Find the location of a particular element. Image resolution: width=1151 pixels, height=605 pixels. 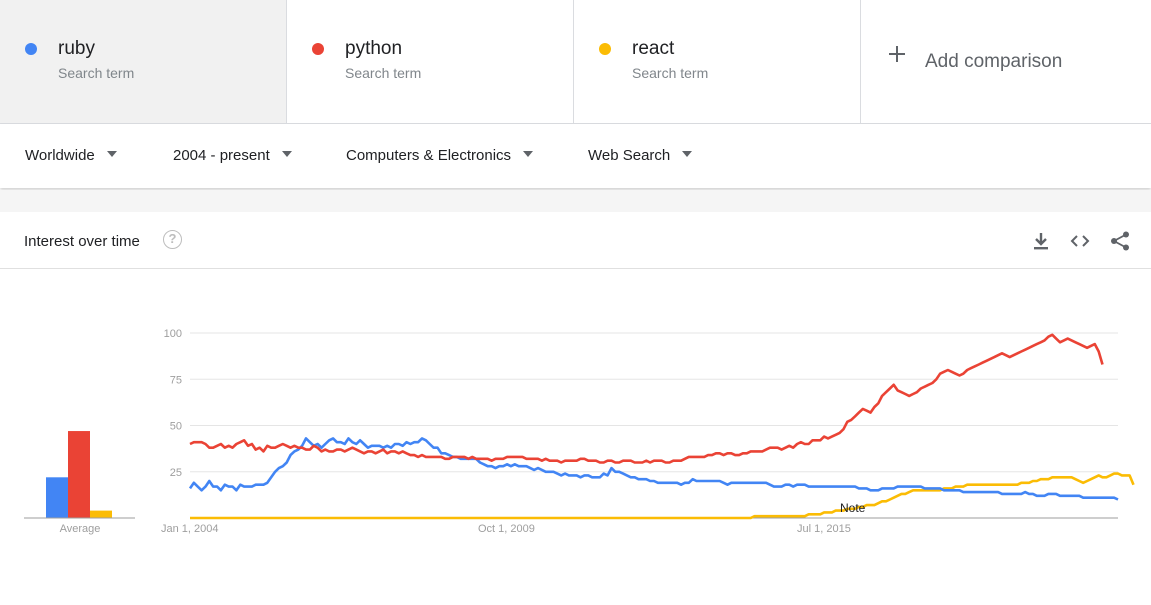

add-comparison-label: Add comparison is located at coordinates (994, 61).